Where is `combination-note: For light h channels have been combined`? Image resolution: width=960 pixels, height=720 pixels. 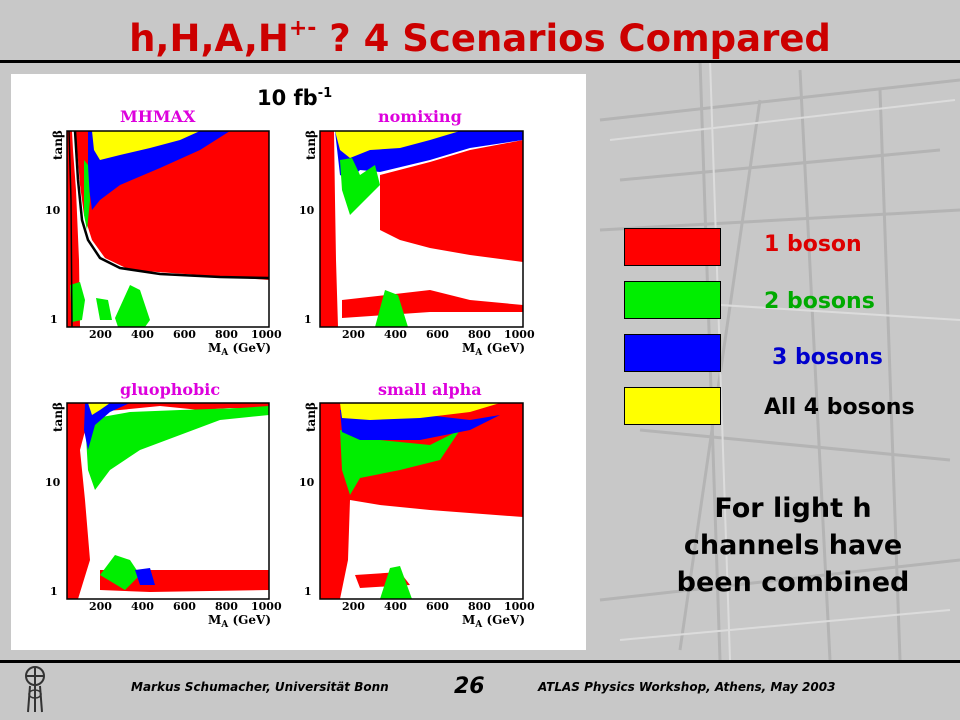 combination-note: For light h channels have been combined is located at coordinates (793, 545).